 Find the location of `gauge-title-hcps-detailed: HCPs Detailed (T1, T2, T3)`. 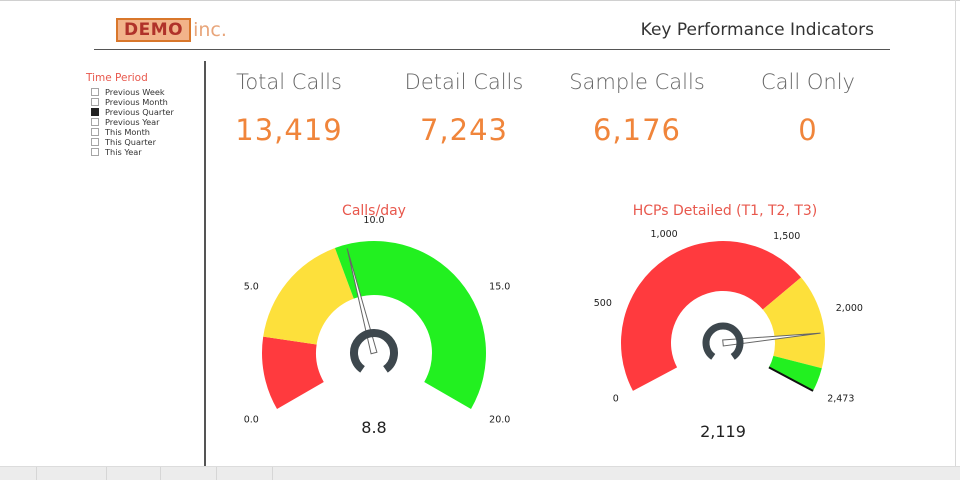

gauge-title-hcps-detailed: HCPs Detailed (T1, T2, T3) is located at coordinates (725, 211).